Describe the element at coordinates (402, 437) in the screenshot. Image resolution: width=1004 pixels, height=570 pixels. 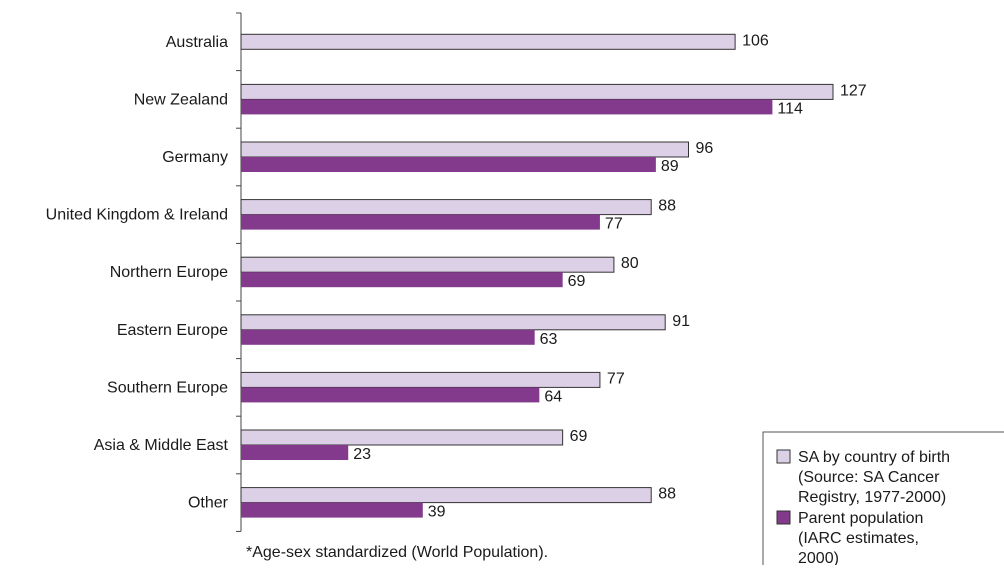
I see `bar-sa-asia-and-middle-east` at that location.